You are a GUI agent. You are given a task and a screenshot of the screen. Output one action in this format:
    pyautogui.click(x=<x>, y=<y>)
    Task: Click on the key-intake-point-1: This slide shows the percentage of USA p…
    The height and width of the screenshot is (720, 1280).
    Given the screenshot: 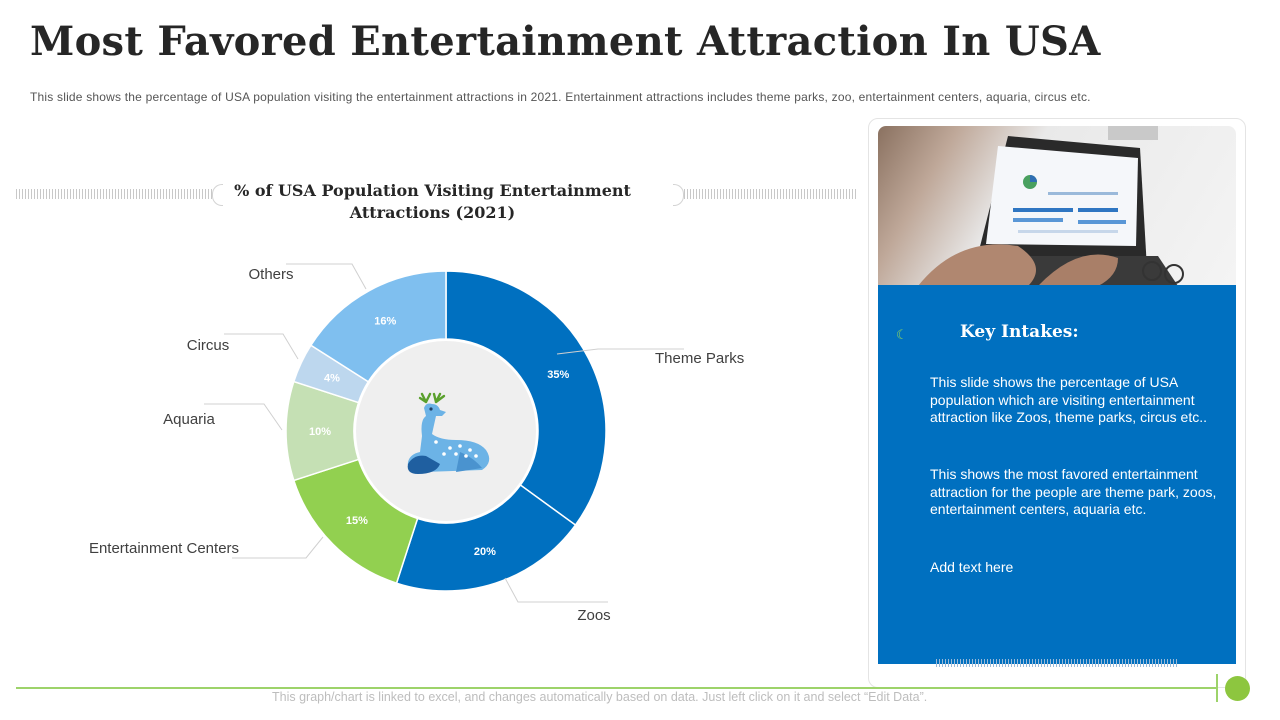 What is the action you would take?
    pyautogui.click(x=1068, y=399)
    